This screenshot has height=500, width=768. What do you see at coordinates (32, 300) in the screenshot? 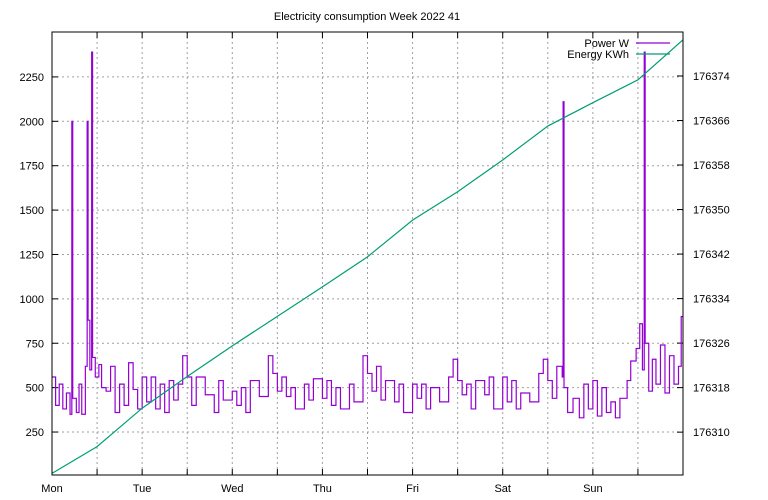
I see `y-left-tick-label: 1000` at bounding box center [32, 300].